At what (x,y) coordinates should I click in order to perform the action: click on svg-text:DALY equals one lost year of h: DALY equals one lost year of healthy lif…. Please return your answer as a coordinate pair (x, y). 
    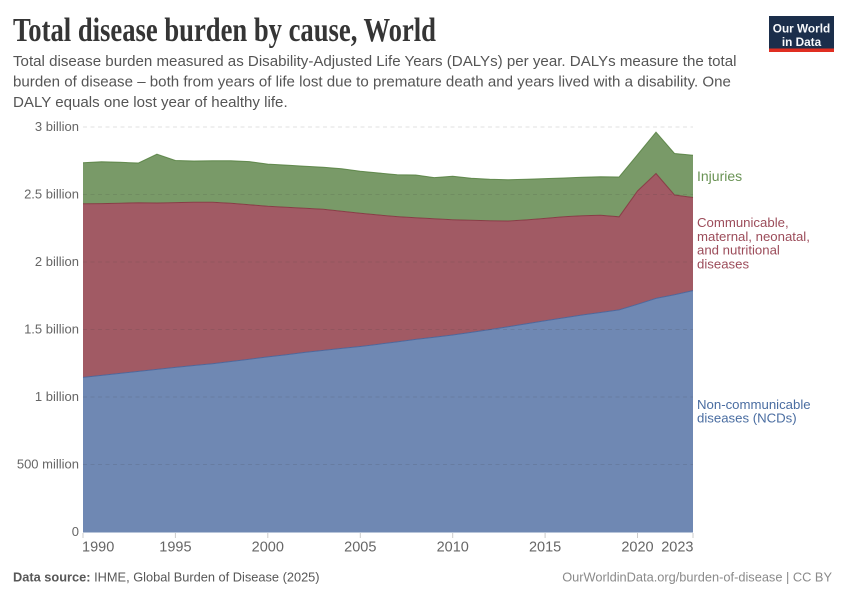
    Looking at the image, I should click on (150, 102).